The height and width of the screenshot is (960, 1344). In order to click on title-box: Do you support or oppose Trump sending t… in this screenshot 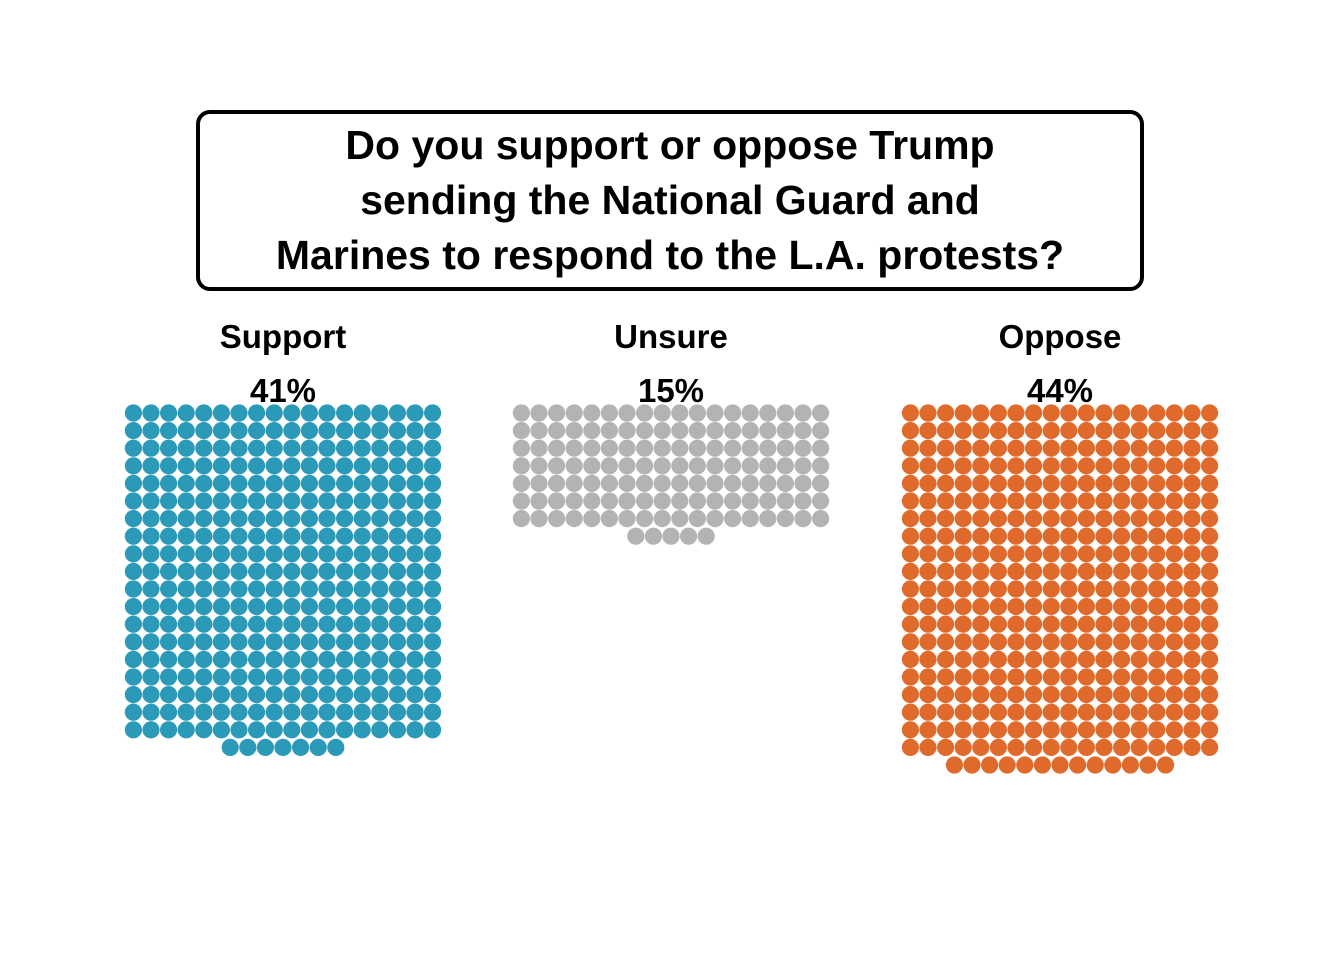, I will do `click(670, 200)`.